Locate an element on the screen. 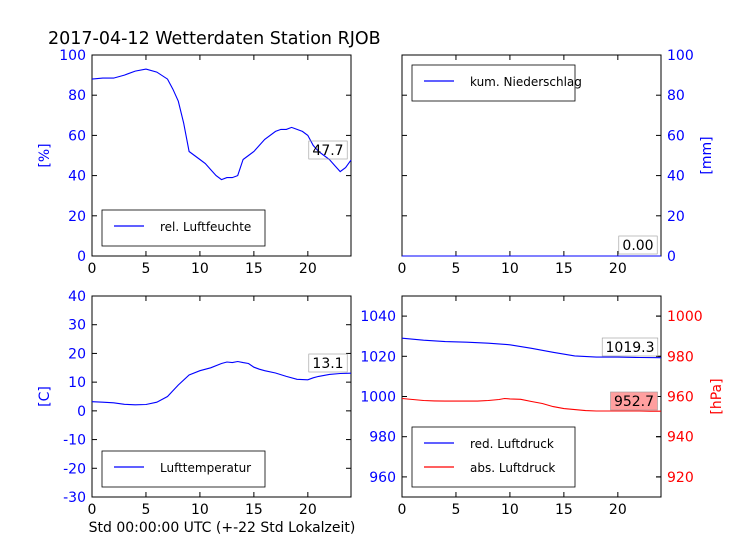 The height and width of the screenshot is (552, 736). y-axis-label: [C] is located at coordinates (45, 396).